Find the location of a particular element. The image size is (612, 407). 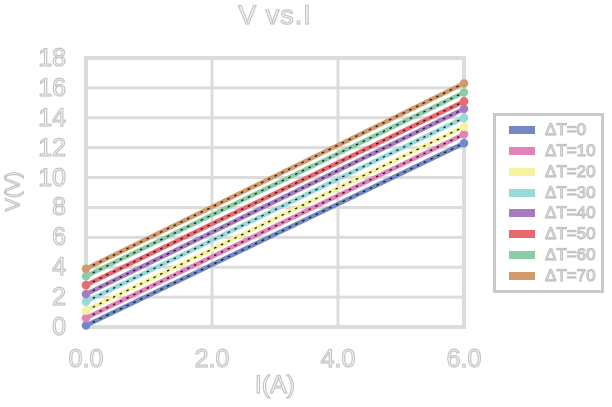

legend-label-3: ΔT=30 is located at coordinates (570, 192).